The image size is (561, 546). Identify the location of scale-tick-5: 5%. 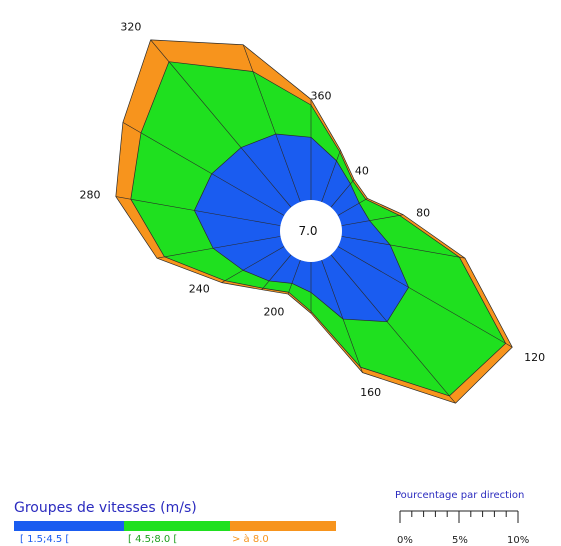
(460, 540).